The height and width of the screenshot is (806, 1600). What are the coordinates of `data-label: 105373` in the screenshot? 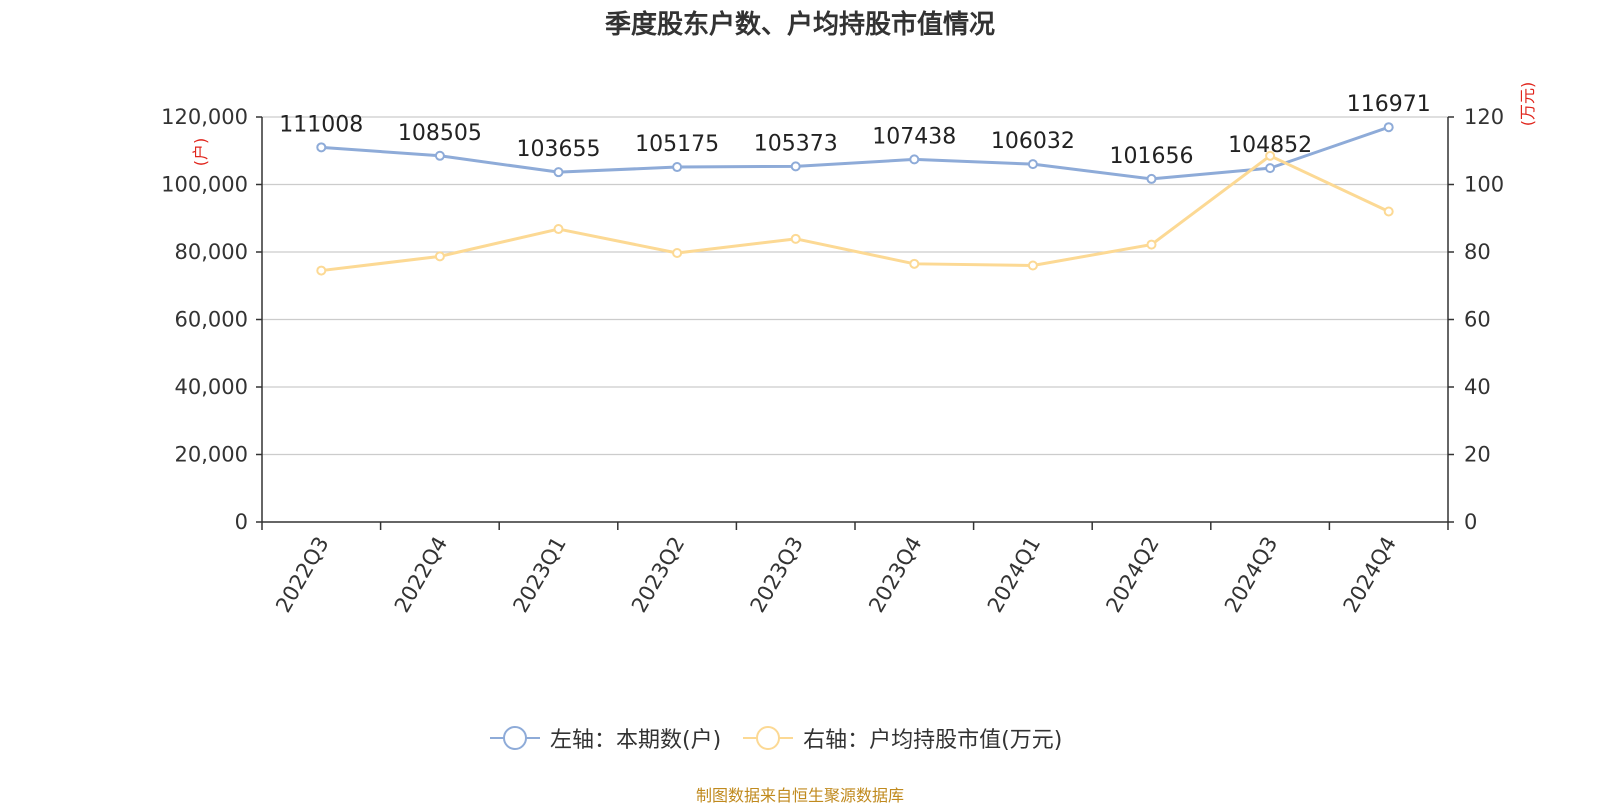 It's located at (796, 143).